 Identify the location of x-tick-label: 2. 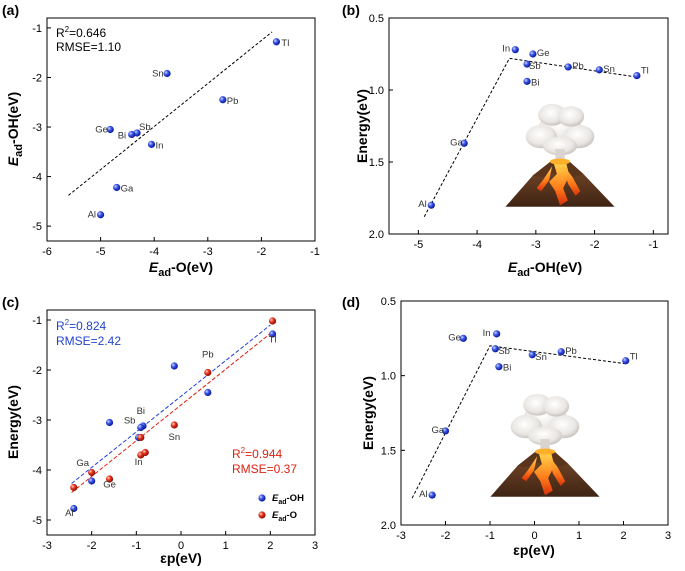
(270, 546).